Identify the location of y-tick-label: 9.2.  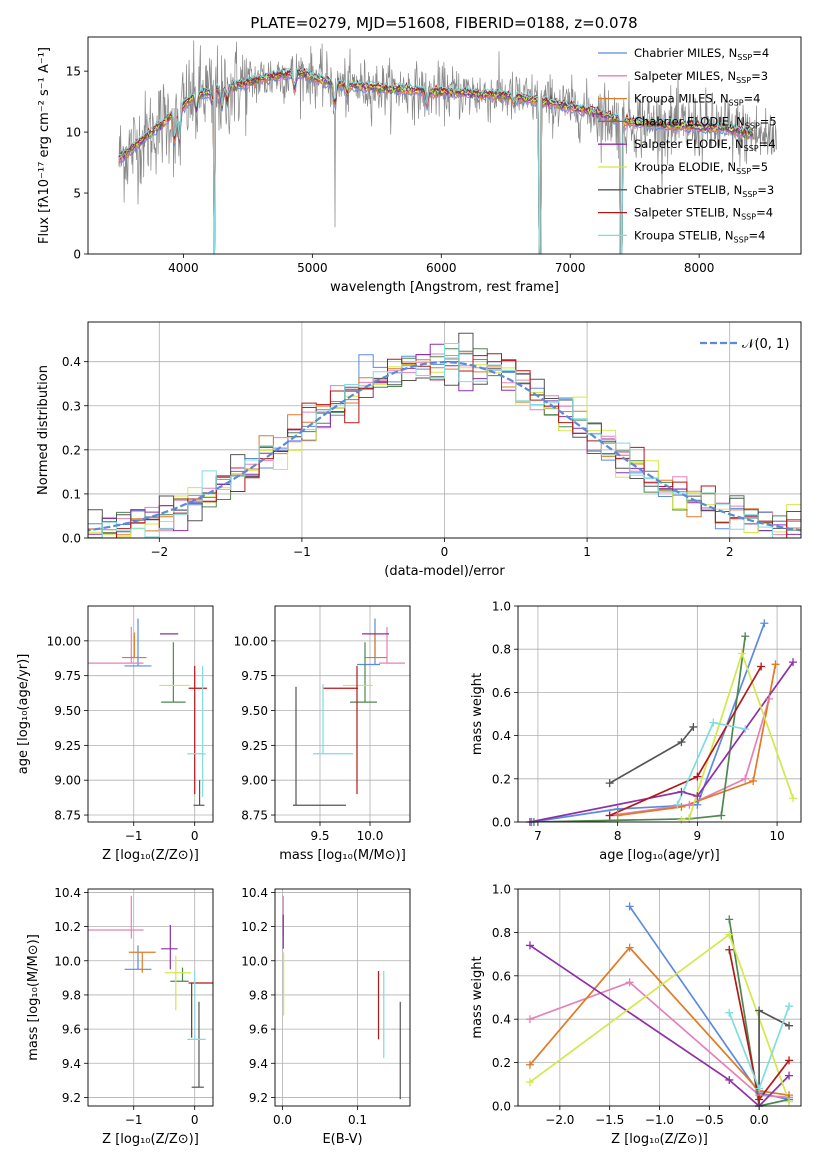
(258, 1098).